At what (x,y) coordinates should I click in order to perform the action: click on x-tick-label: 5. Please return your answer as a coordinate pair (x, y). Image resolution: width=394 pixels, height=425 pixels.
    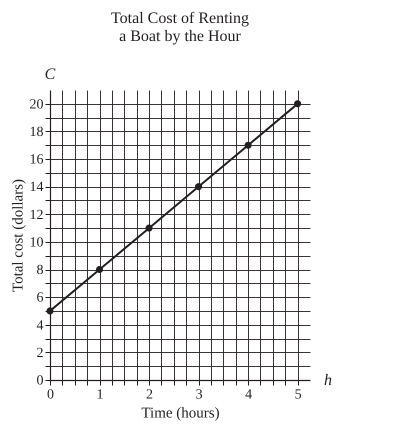
    Looking at the image, I should click on (298, 395).